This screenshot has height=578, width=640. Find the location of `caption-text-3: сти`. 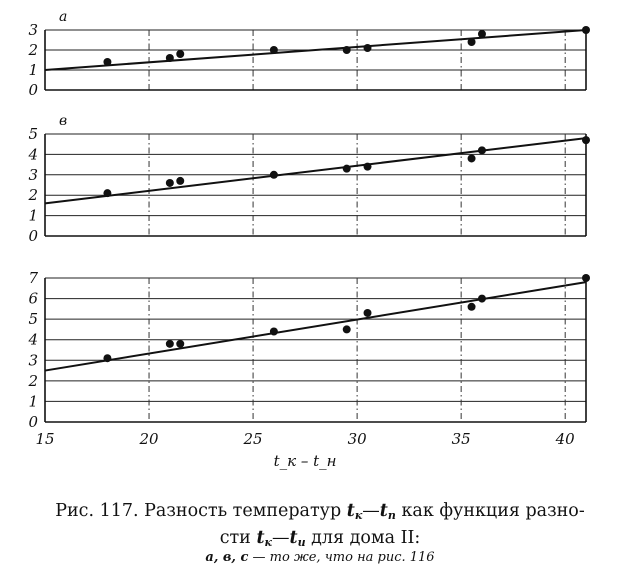

caption-text-3: сти is located at coordinates (235, 538).